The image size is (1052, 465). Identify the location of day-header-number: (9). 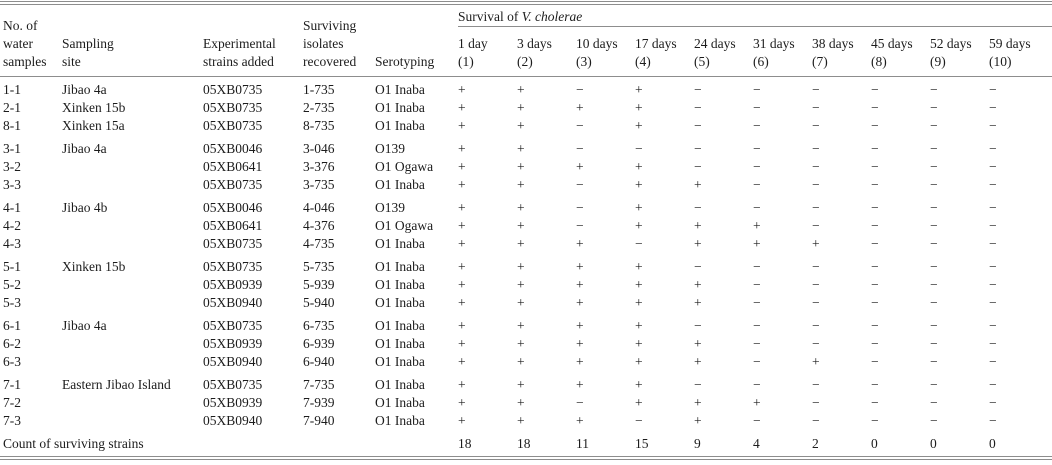
(938, 61).